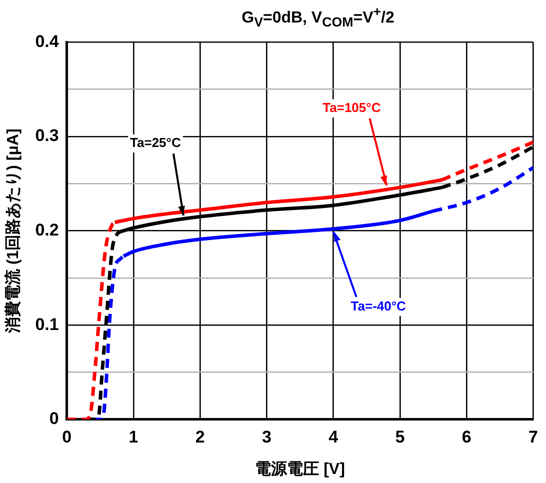 This screenshot has height=483, width=546. What do you see at coordinates (333, 436) in the screenshot?
I see `x-tick-label: 4` at bounding box center [333, 436].